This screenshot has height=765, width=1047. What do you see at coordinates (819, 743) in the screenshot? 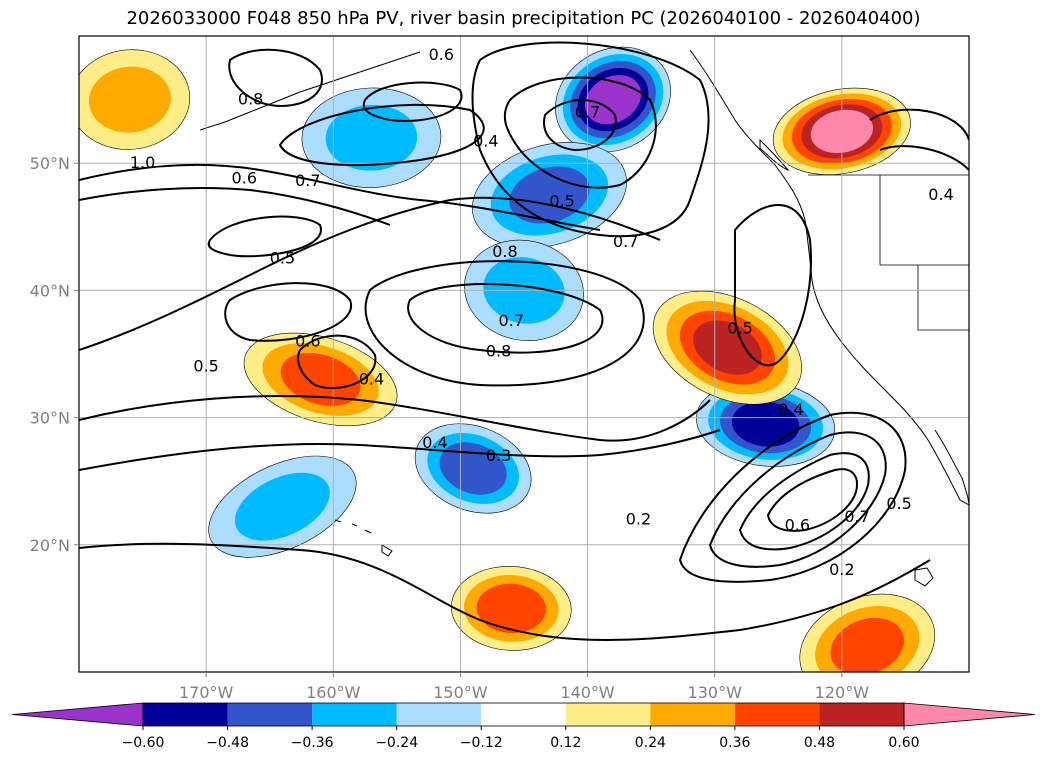
I see `colorbar-tick-label: 0.48` at bounding box center [819, 743].